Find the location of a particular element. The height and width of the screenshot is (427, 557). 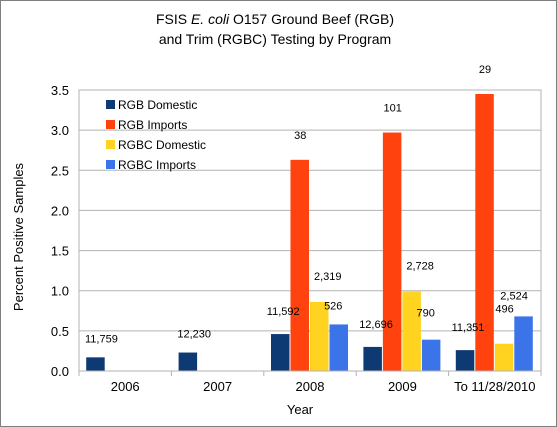

y-tick-label: 0.5 is located at coordinates (60, 331).